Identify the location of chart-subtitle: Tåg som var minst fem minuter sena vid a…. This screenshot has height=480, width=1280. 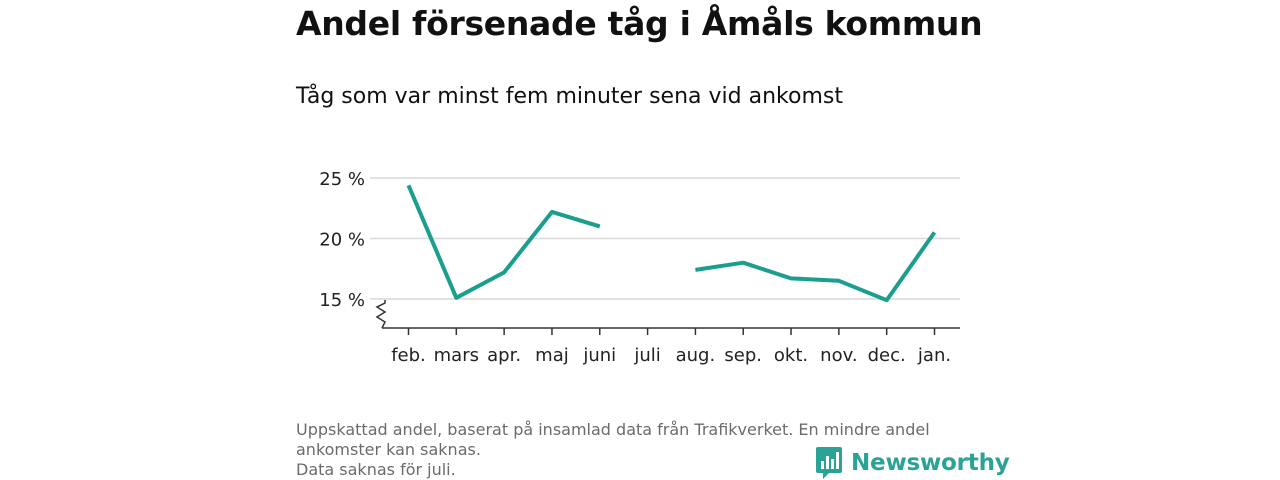
(569, 96).